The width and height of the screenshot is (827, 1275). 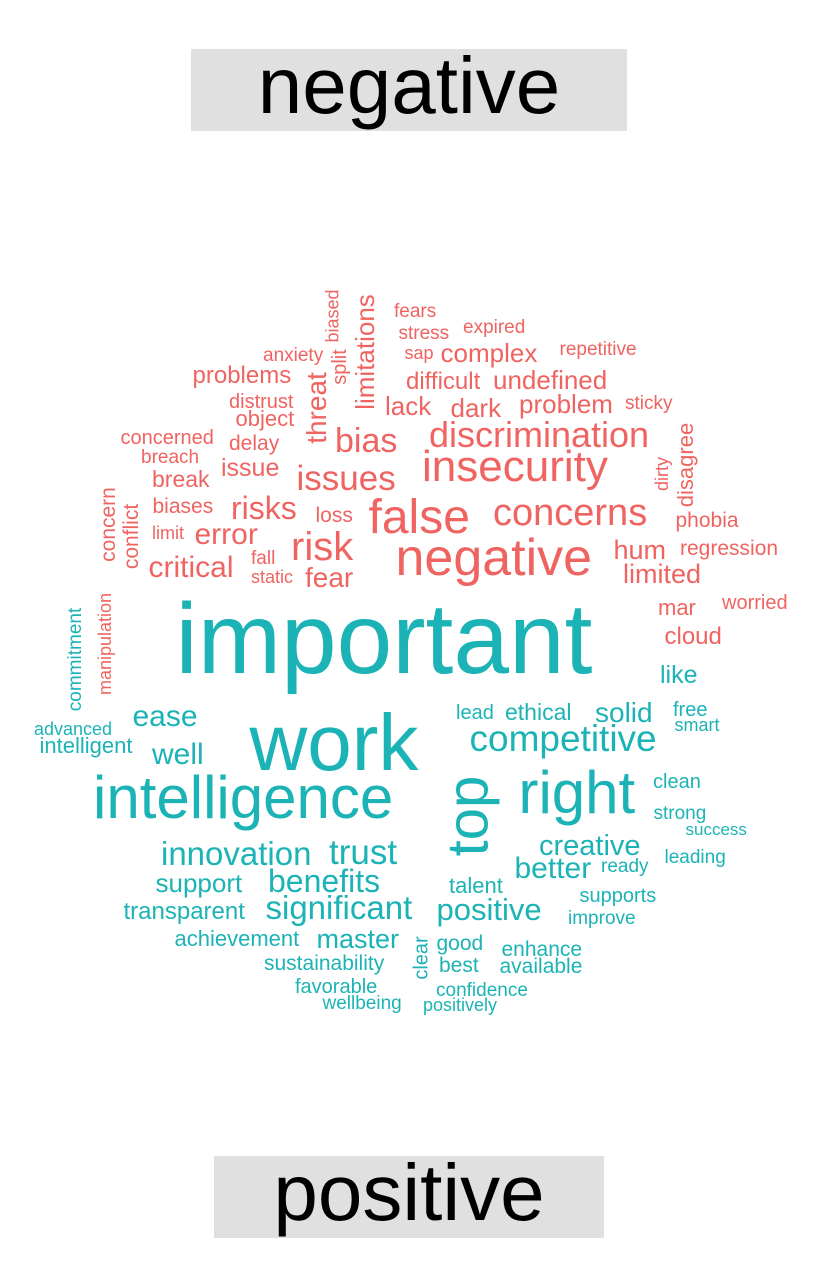 I want to click on positive-word-wellbeing: wellbeing, so click(x=362, y=1003).